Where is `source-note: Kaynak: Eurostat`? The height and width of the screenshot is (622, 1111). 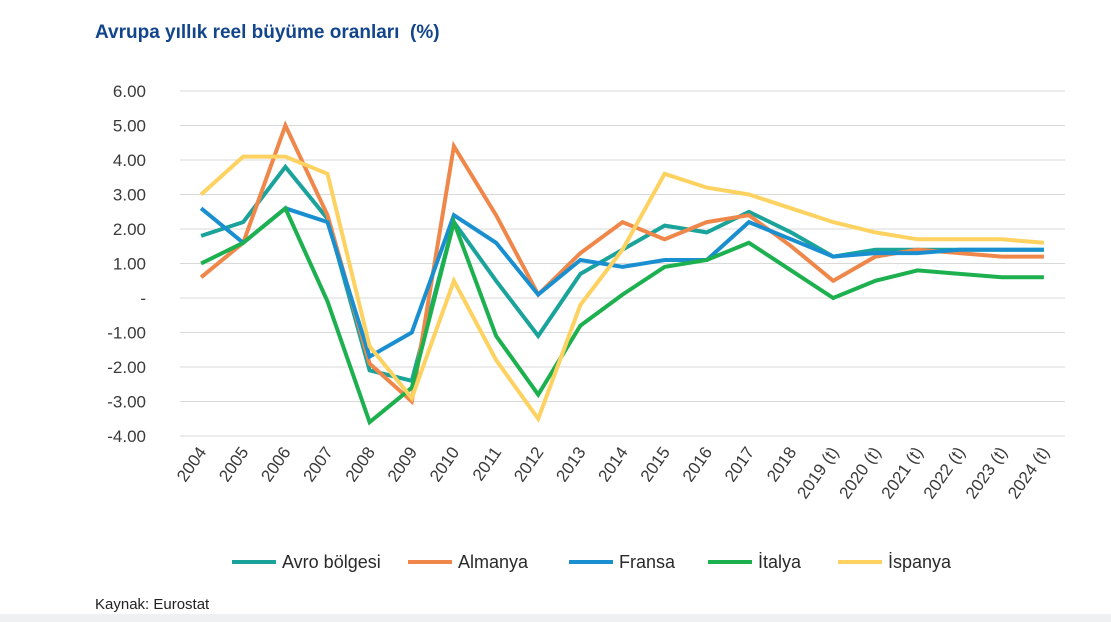
source-note: Kaynak: Eurostat is located at coordinates (152, 604).